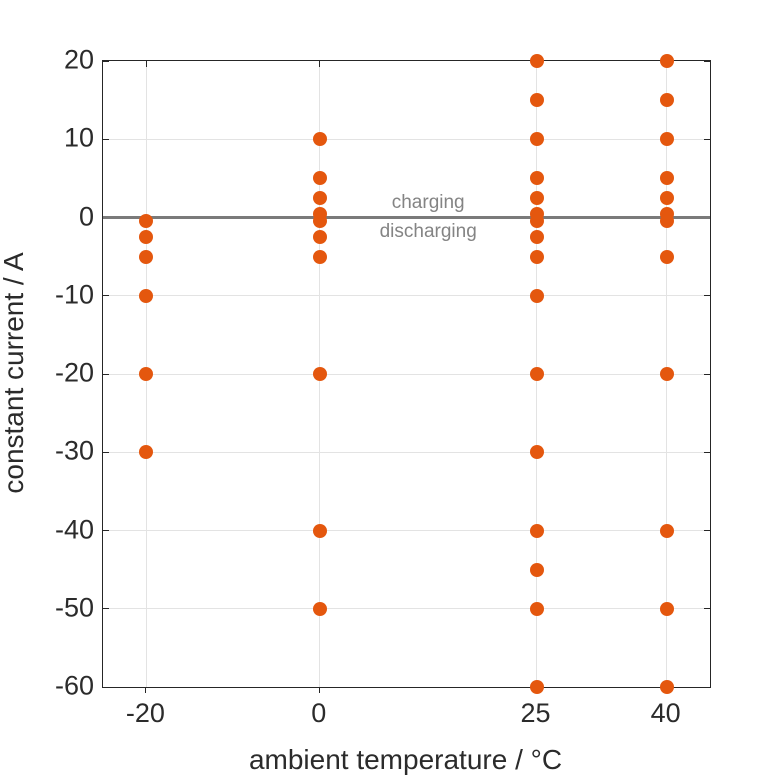 The image size is (781, 781). I want to click on x-tick-label: 40, so click(665, 713).